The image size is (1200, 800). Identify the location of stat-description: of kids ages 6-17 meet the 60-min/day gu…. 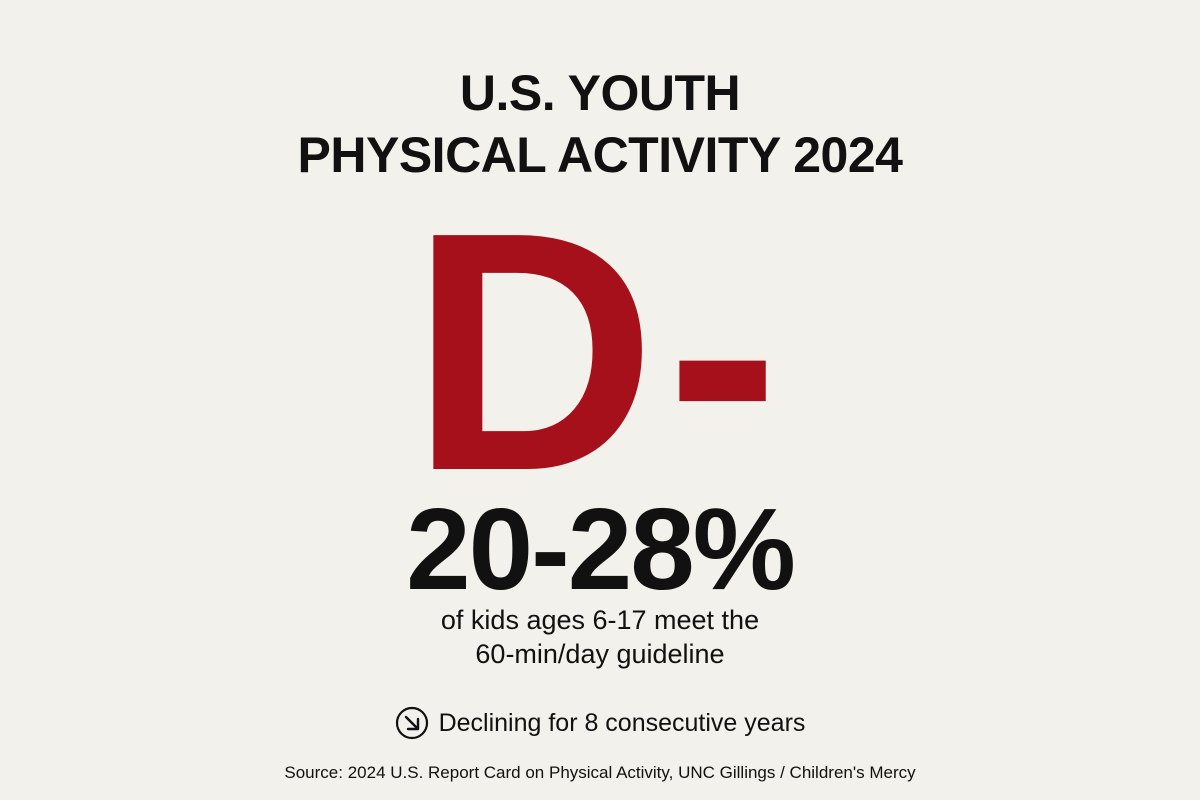
(600, 637).